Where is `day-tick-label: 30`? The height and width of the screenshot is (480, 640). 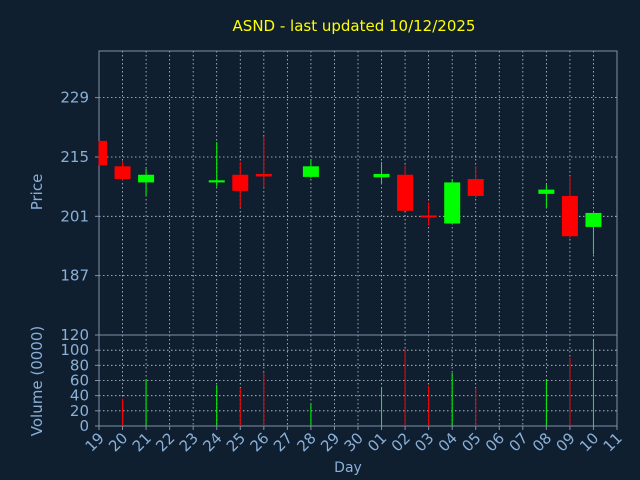
day-tick-label: 30 is located at coordinates (354, 442).